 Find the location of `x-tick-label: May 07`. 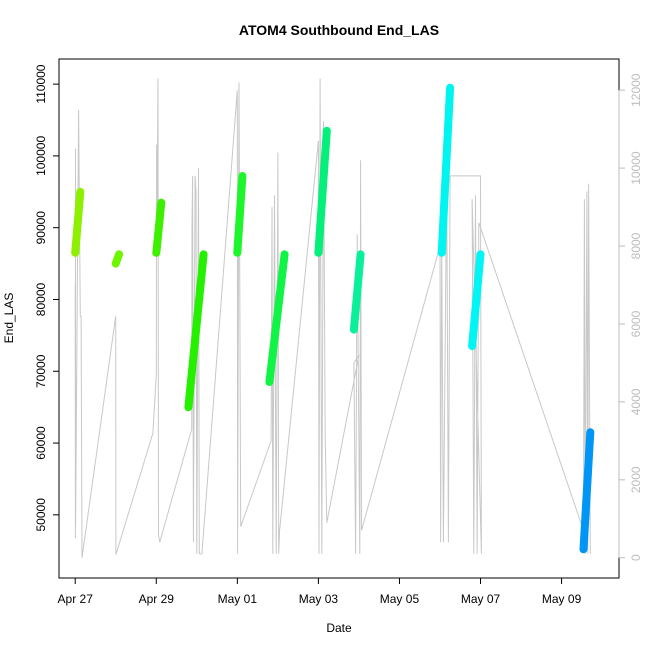

x-tick-label: May 07 is located at coordinates (481, 599).